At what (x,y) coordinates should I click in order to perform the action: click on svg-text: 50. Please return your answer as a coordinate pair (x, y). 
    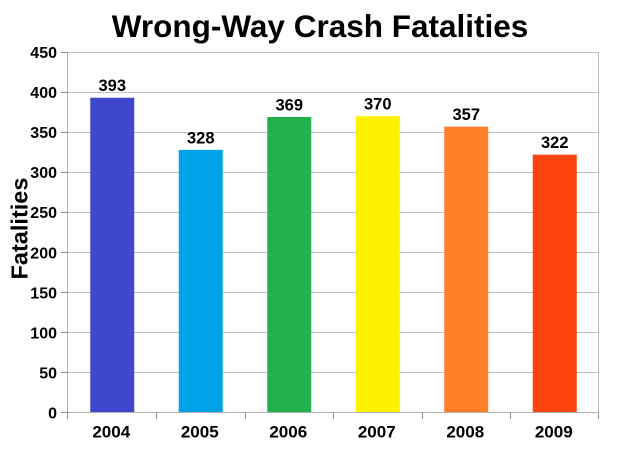
    Looking at the image, I should click on (48, 374).